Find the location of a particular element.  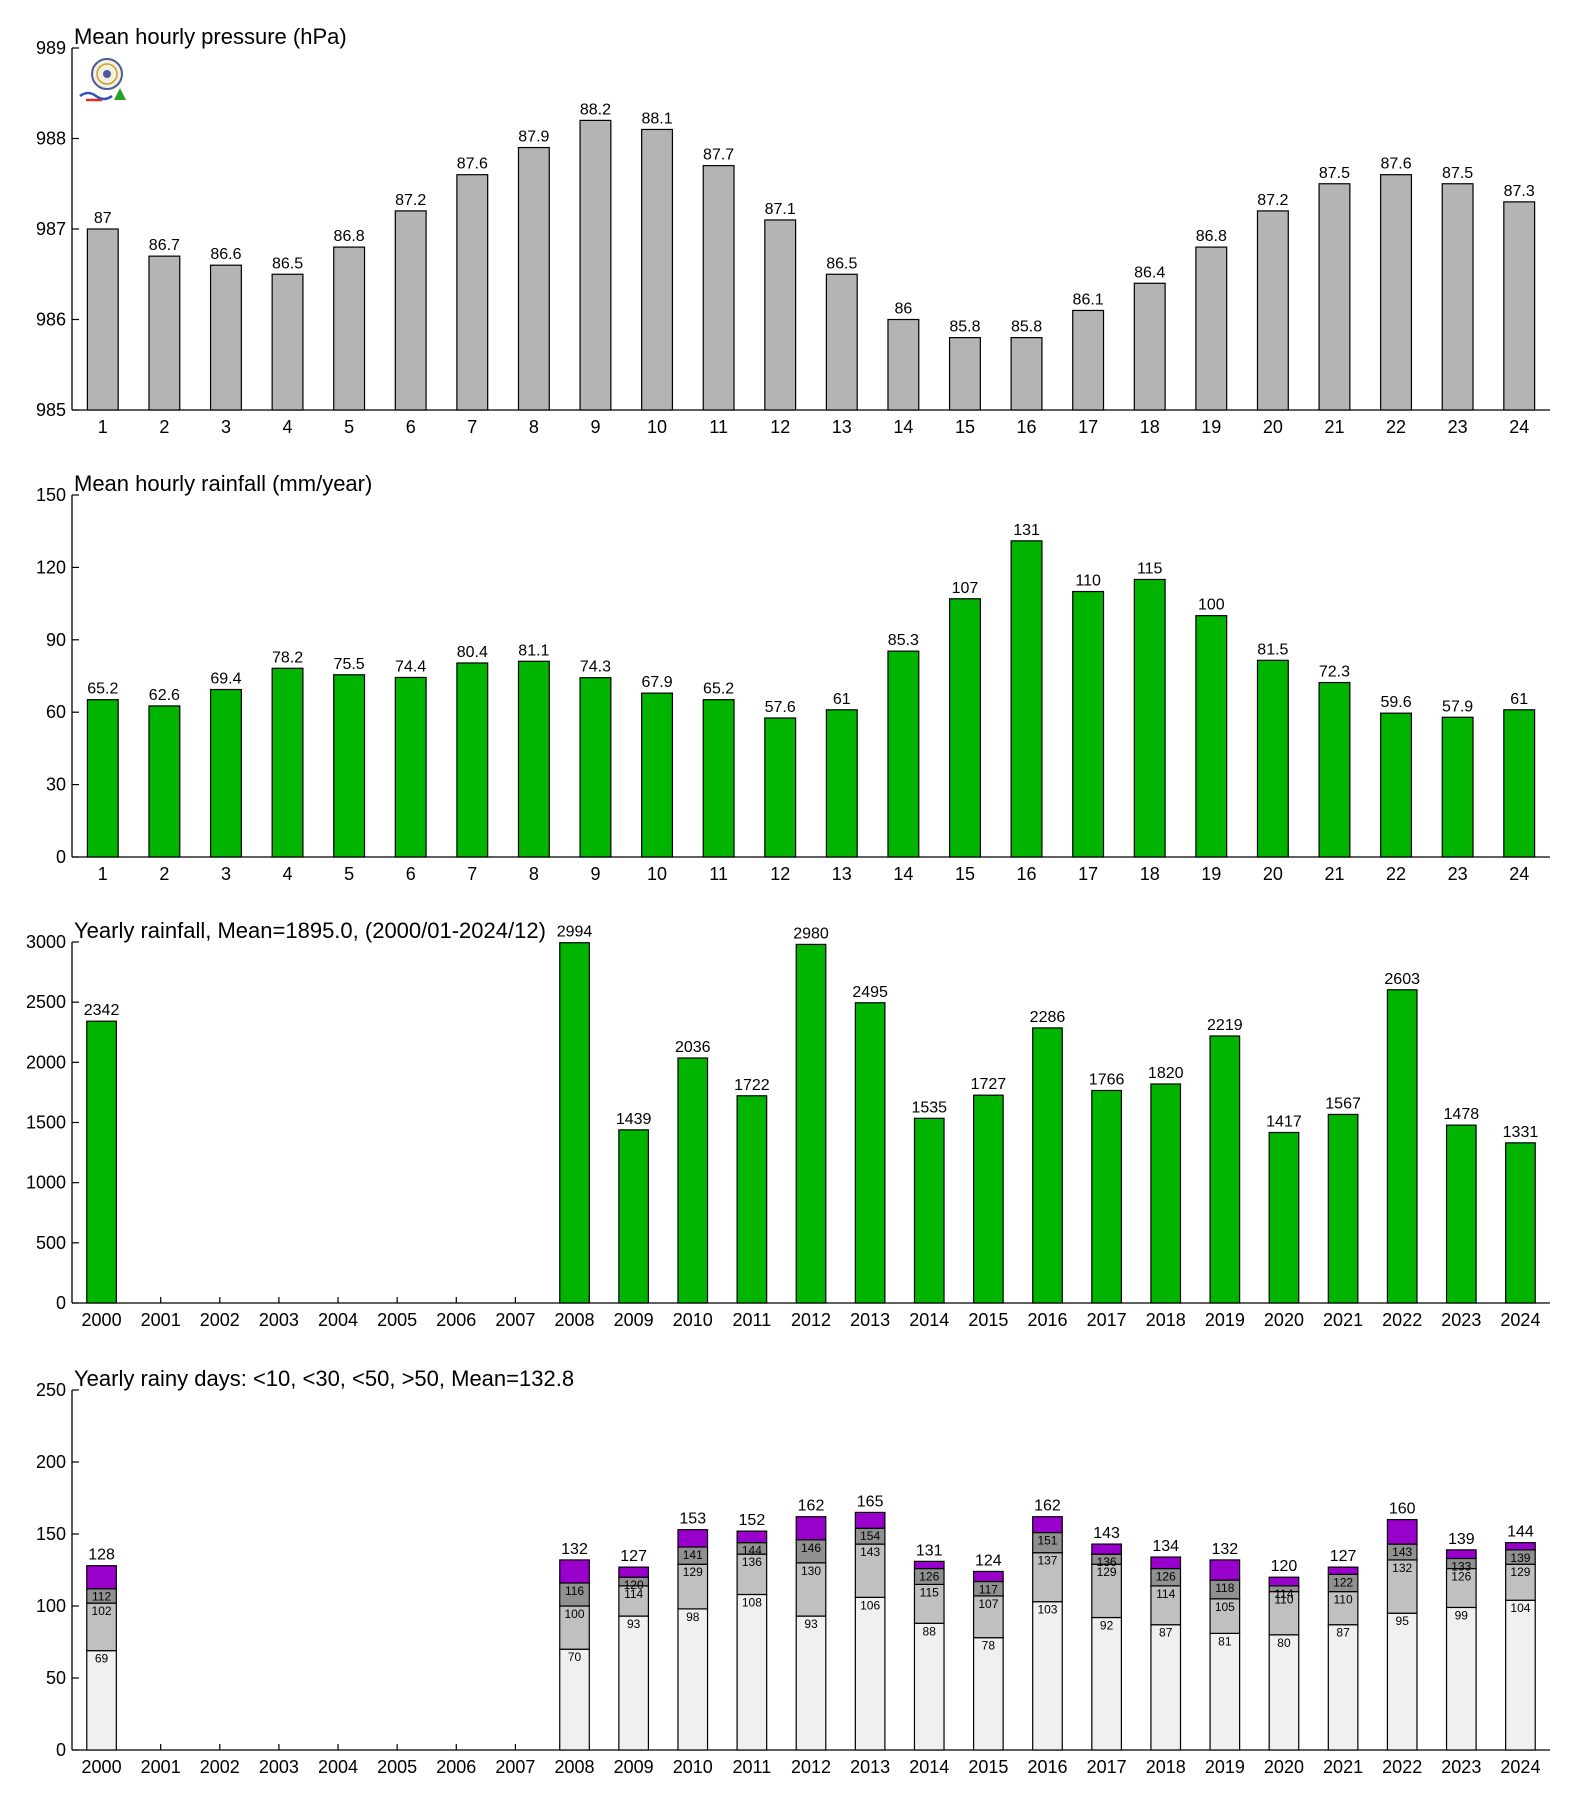

x-tick-label: 20 is located at coordinates (1273, 874).